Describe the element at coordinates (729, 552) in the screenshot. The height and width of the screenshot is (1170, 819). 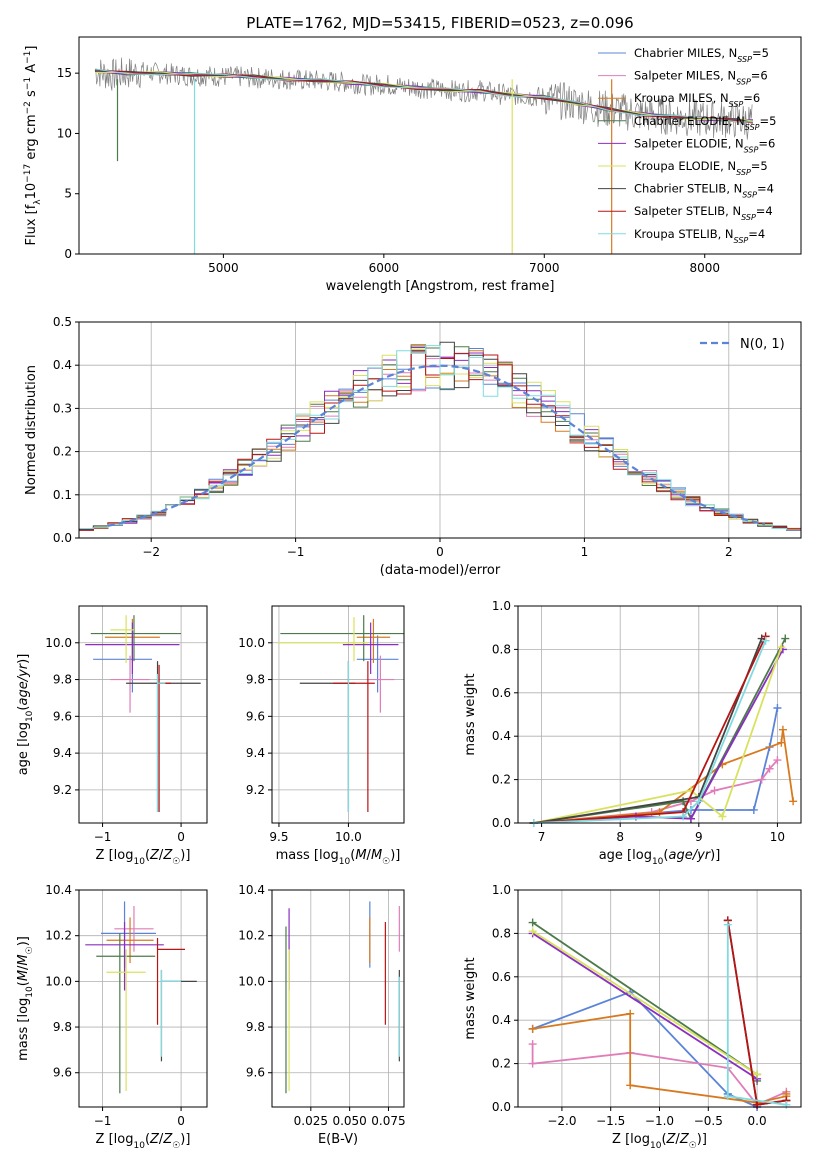
I see `x-tick-label: 2` at that location.